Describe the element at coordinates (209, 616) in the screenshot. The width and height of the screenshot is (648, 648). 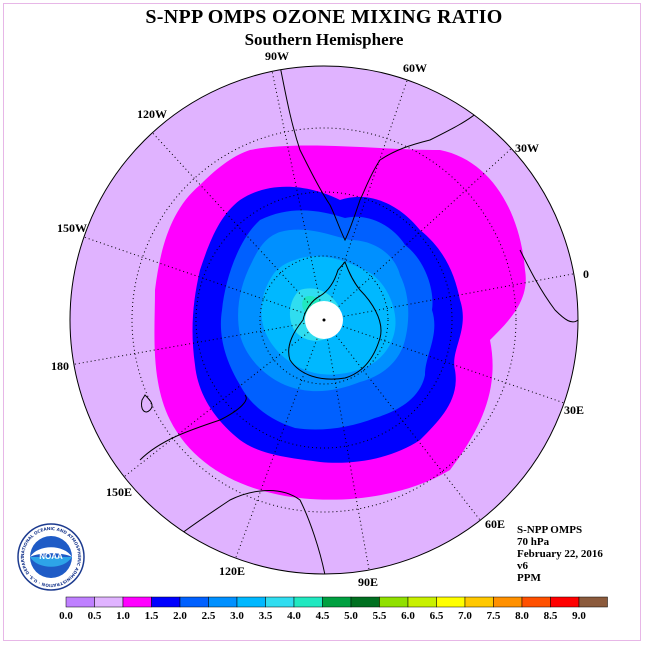
I see `colorbar-tick-label: 2.5` at that location.